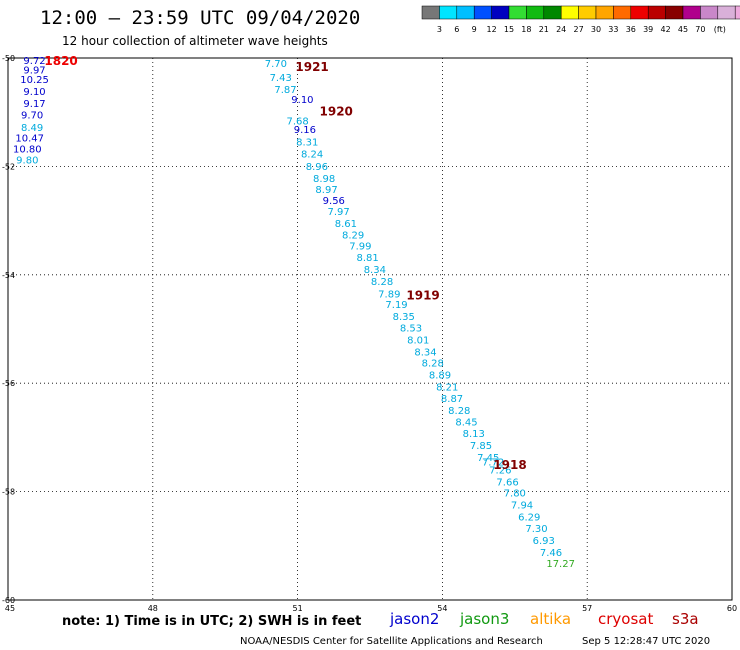 This screenshot has width=740, height=650. What do you see at coordinates (32, 115) in the screenshot?
I see `wave-height-label: 9.70` at bounding box center [32, 115].